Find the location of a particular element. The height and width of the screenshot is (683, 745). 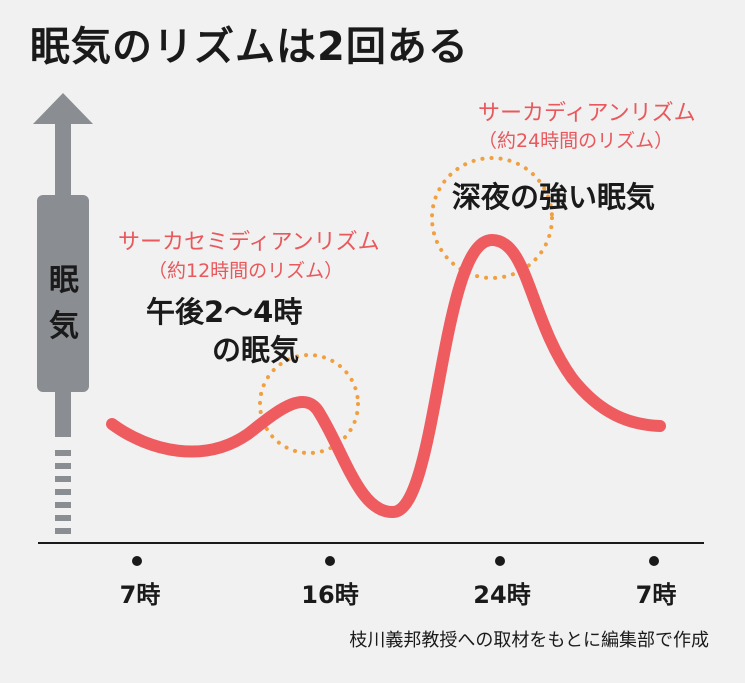

ylabel-char-1: 眠 is located at coordinates (64, 280).